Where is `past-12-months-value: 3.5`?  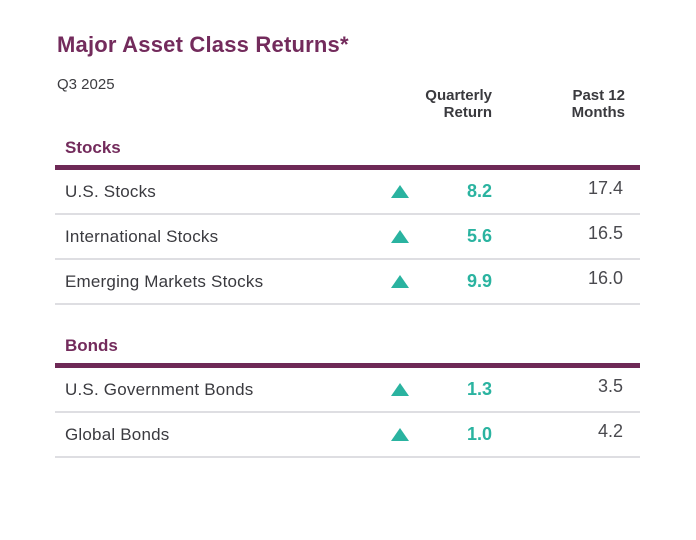 past-12-months-value: 3.5 is located at coordinates (610, 386).